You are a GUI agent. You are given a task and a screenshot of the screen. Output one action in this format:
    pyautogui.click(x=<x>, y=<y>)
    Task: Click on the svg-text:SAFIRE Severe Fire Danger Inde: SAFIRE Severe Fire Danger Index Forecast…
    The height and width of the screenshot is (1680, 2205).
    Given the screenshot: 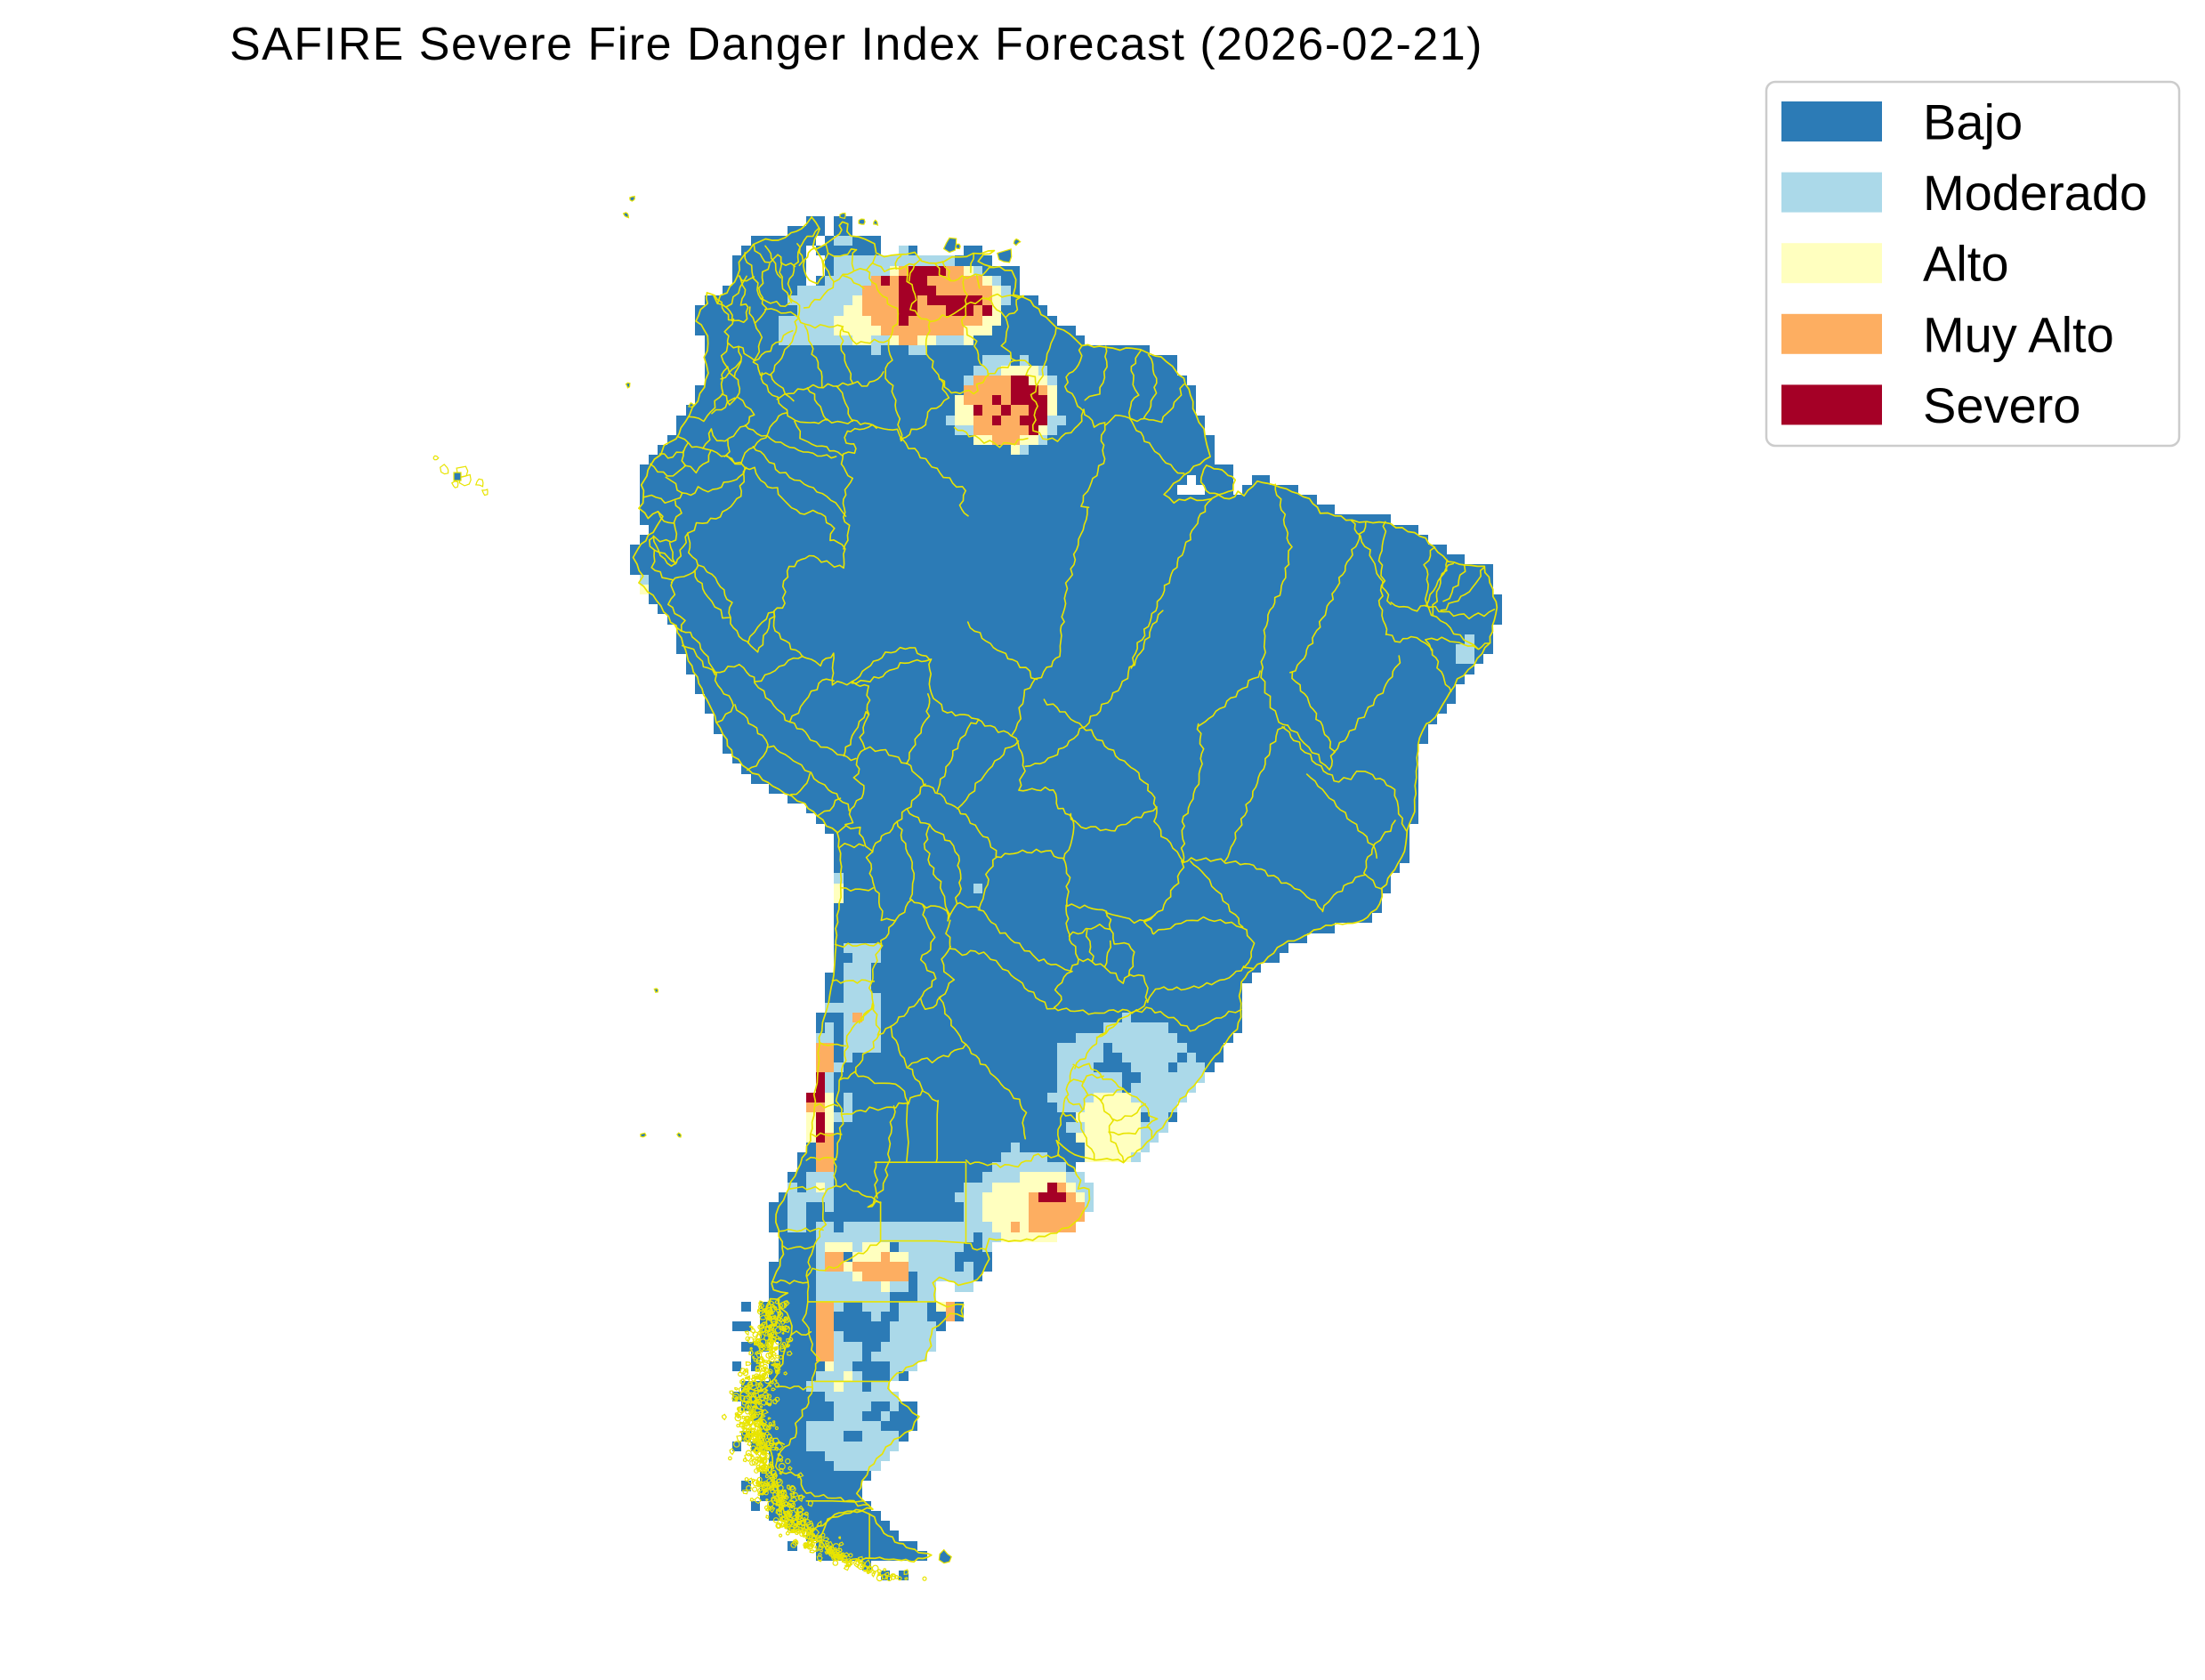 What is the action you would take?
    pyautogui.click(x=856, y=44)
    